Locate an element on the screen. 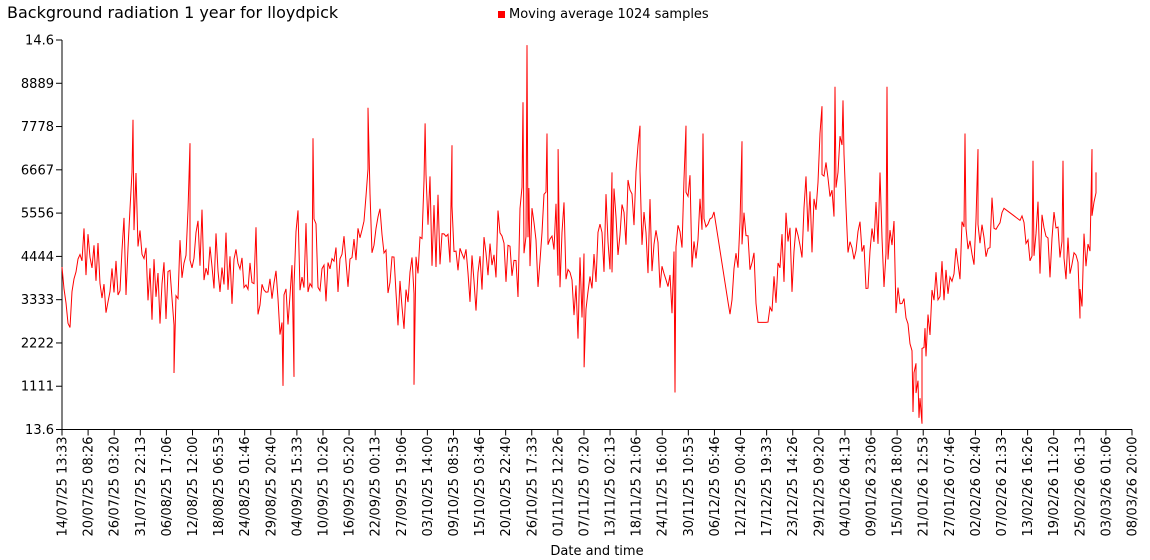  x-axis-title: Date and time is located at coordinates (597, 551).